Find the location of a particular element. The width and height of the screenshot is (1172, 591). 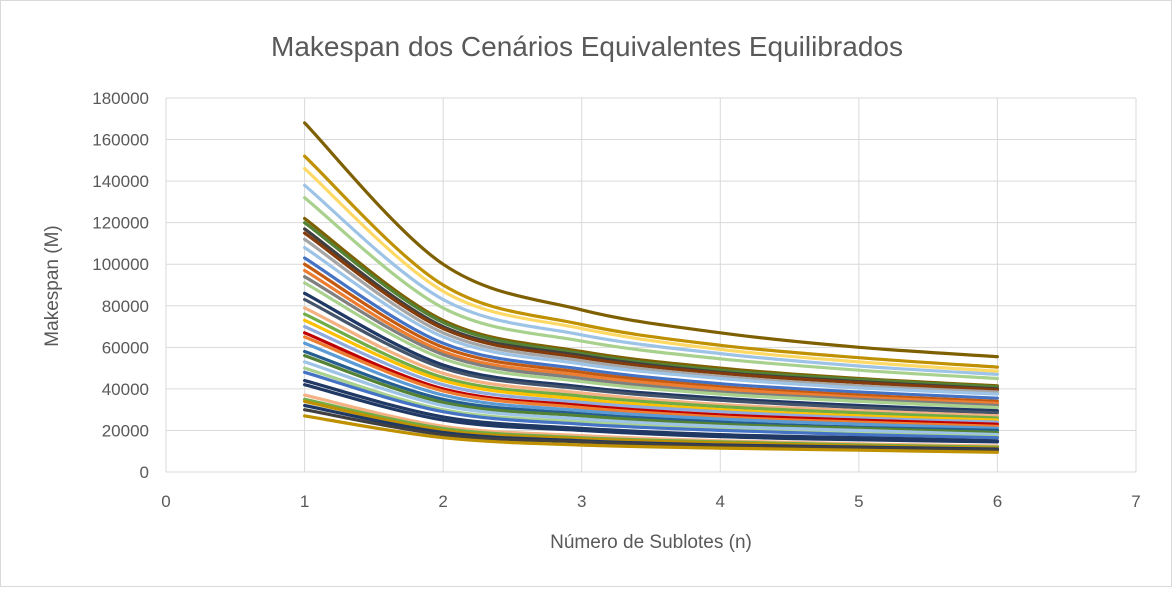

y-axis-label: Makespan (M) is located at coordinates (52, 285).